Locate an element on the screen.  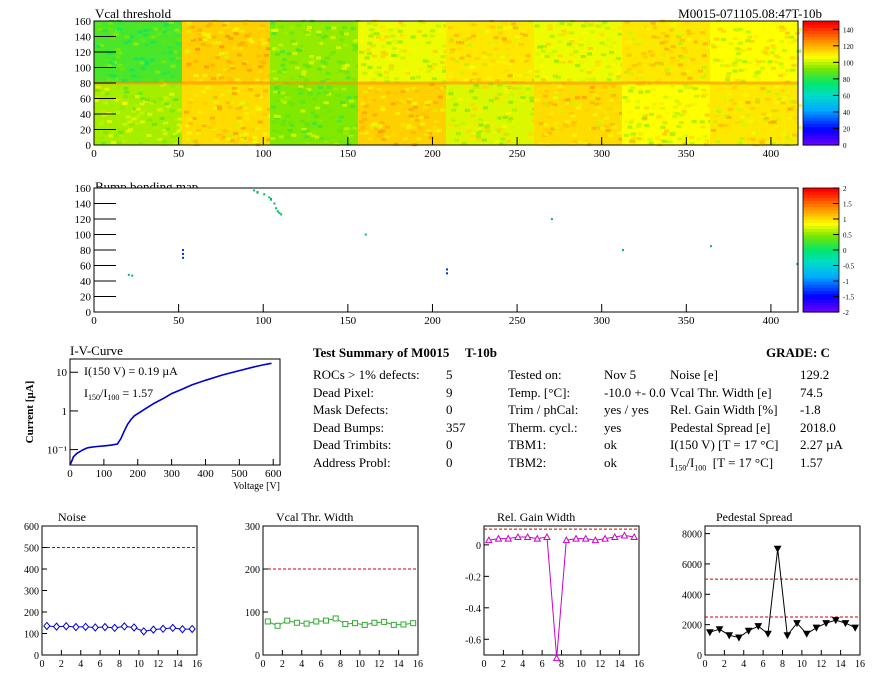
roc-y-tick-label: -0.2 is located at coordinates (473, 577).